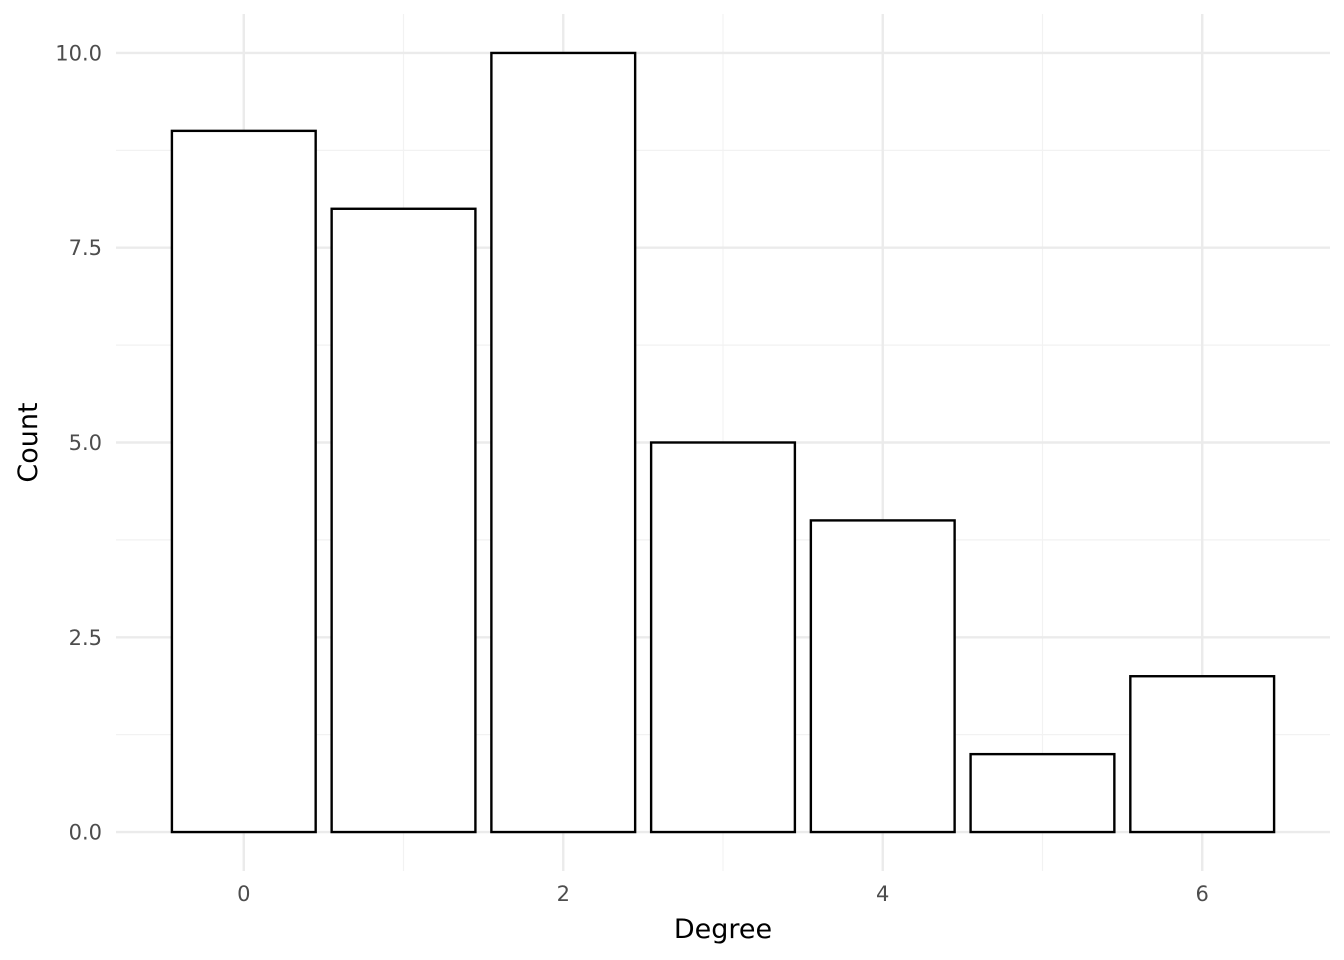  Describe the element at coordinates (78, 53) in the screenshot. I see `y-tick-label: 10.0` at that location.